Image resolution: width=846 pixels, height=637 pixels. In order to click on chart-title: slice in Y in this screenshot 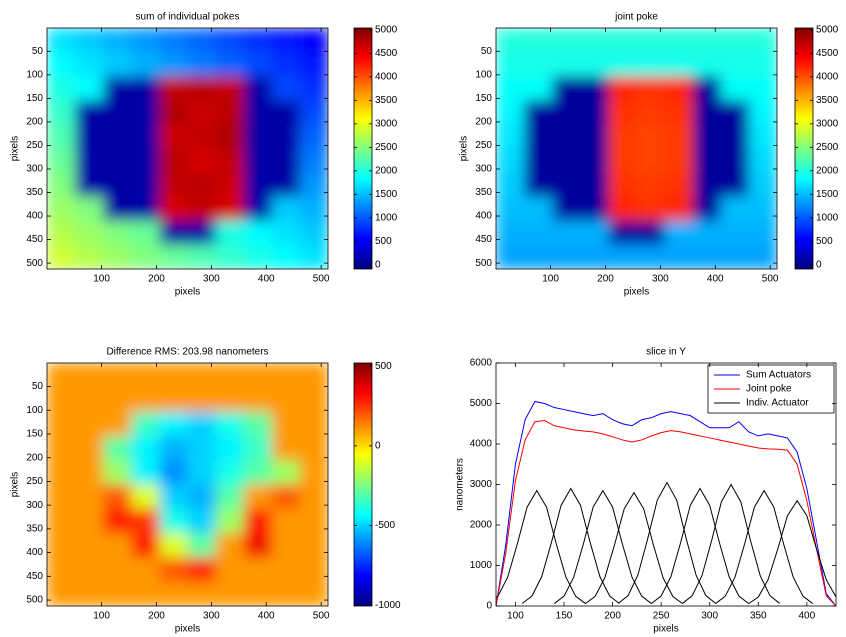, I will do `click(666, 352)`.